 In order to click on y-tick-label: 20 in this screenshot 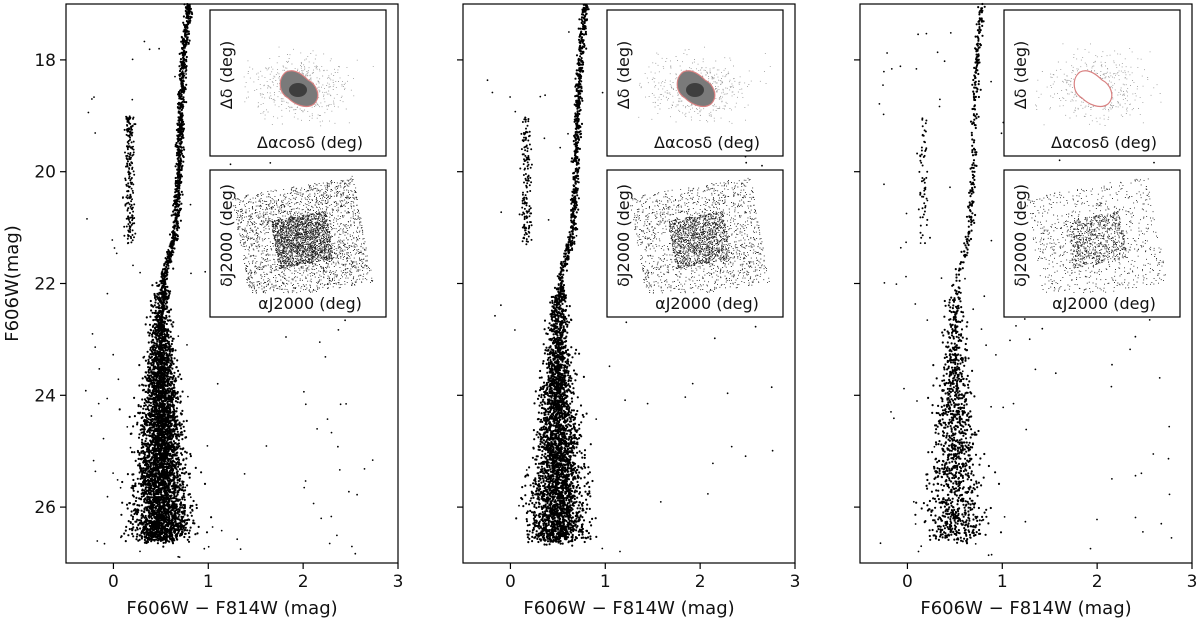, I will do `click(45, 173)`.